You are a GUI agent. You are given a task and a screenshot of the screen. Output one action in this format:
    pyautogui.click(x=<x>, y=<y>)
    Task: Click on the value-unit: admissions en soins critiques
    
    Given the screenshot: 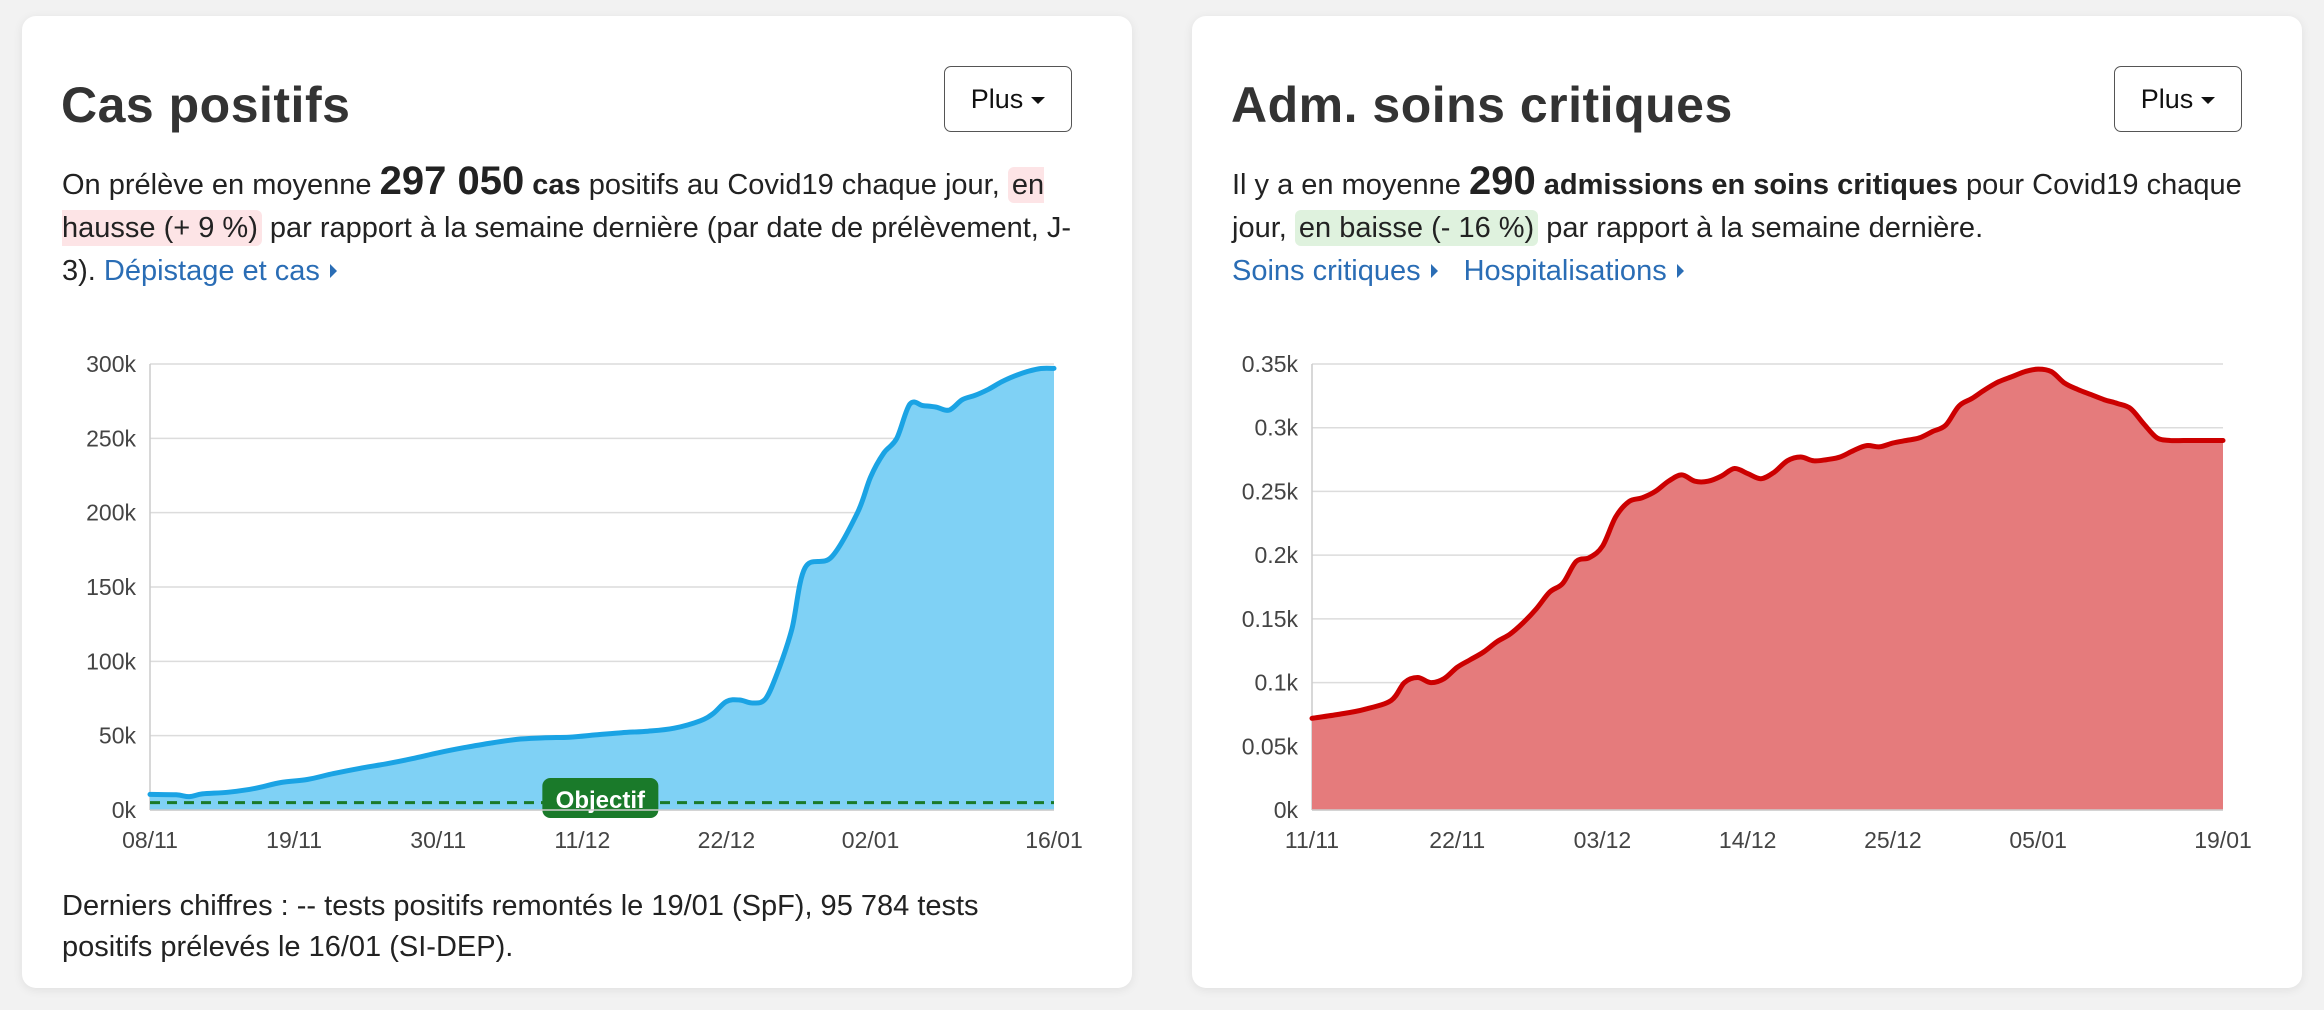 What is the action you would take?
    pyautogui.click(x=1746, y=185)
    